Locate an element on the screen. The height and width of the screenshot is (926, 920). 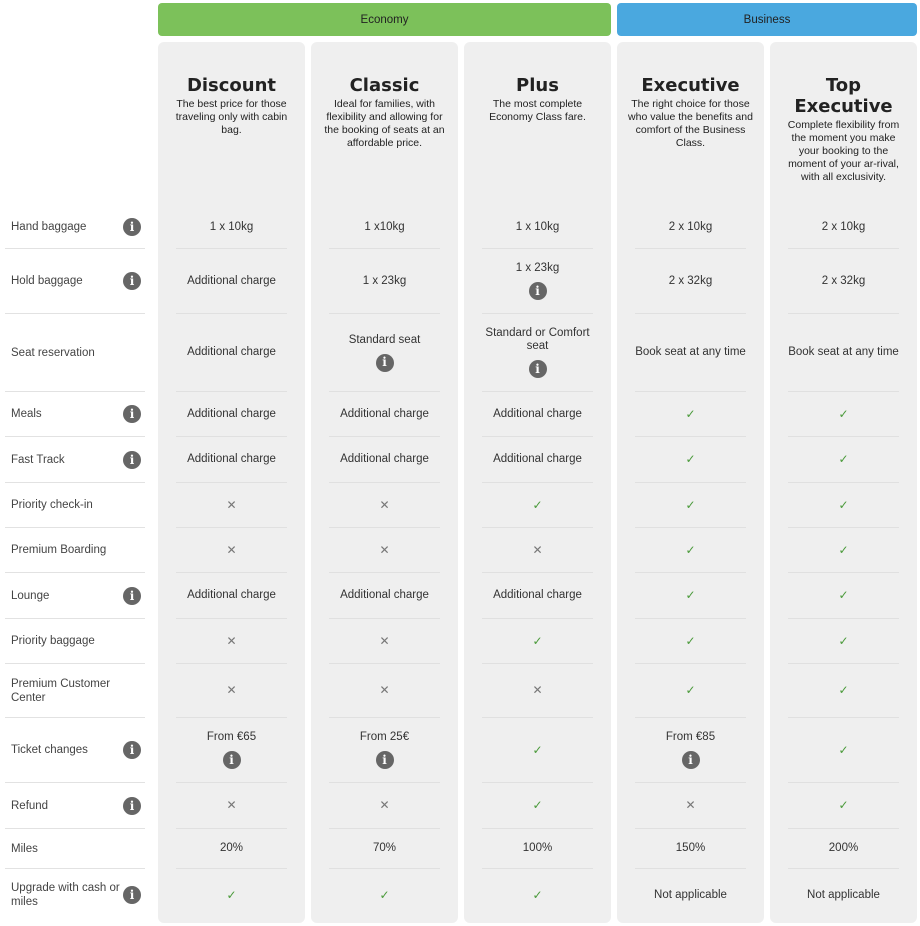
table-cell: 1 x10kg is located at coordinates (384, 227).